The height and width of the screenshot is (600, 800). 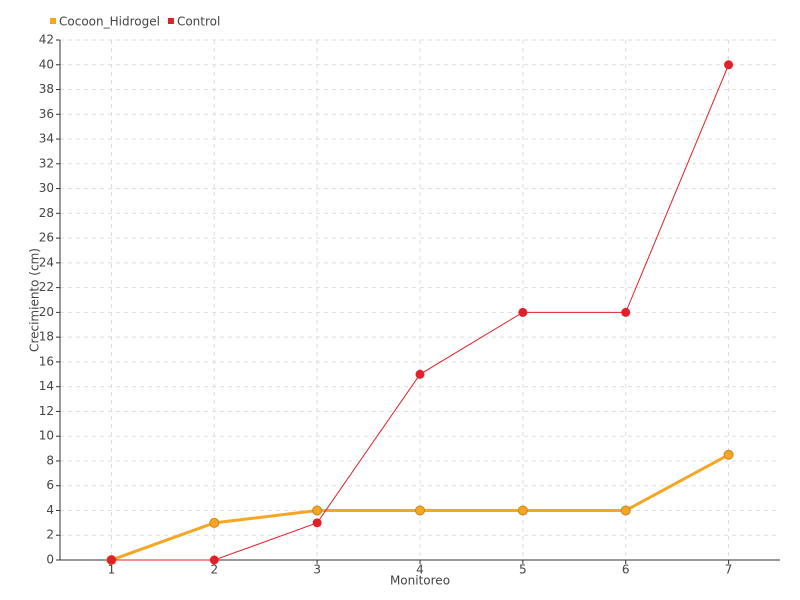 I want to click on y-tick-label: 12, so click(x=46, y=411).